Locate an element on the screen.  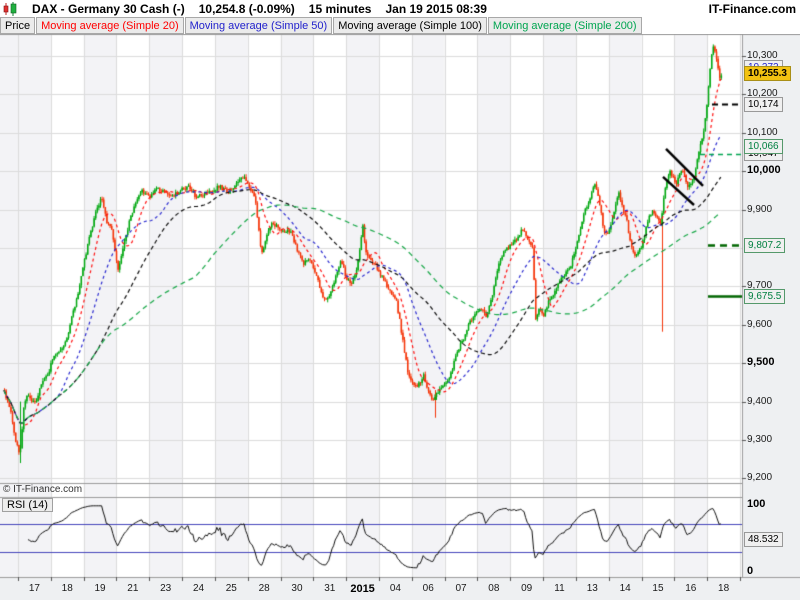
price-tick-label: 9,200 is located at coordinates (760, 478).